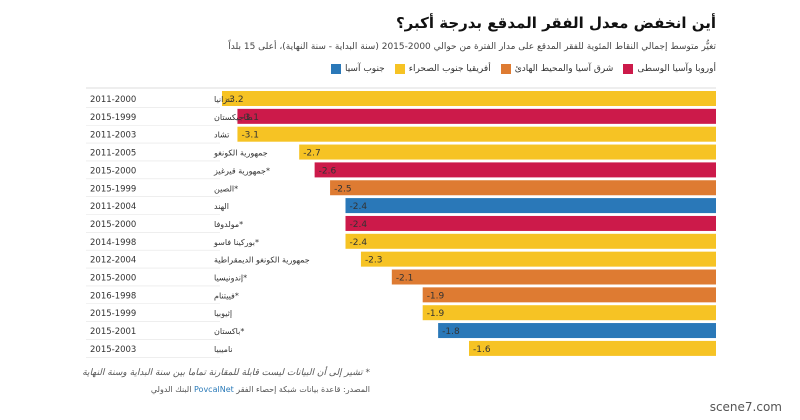  I want to click on year-range-label: 2011-2004, so click(113, 207).